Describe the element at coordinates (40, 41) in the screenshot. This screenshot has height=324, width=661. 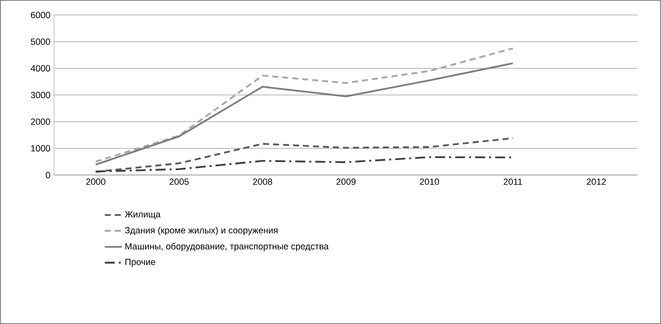
I see `y-tick-label: 5000` at that location.